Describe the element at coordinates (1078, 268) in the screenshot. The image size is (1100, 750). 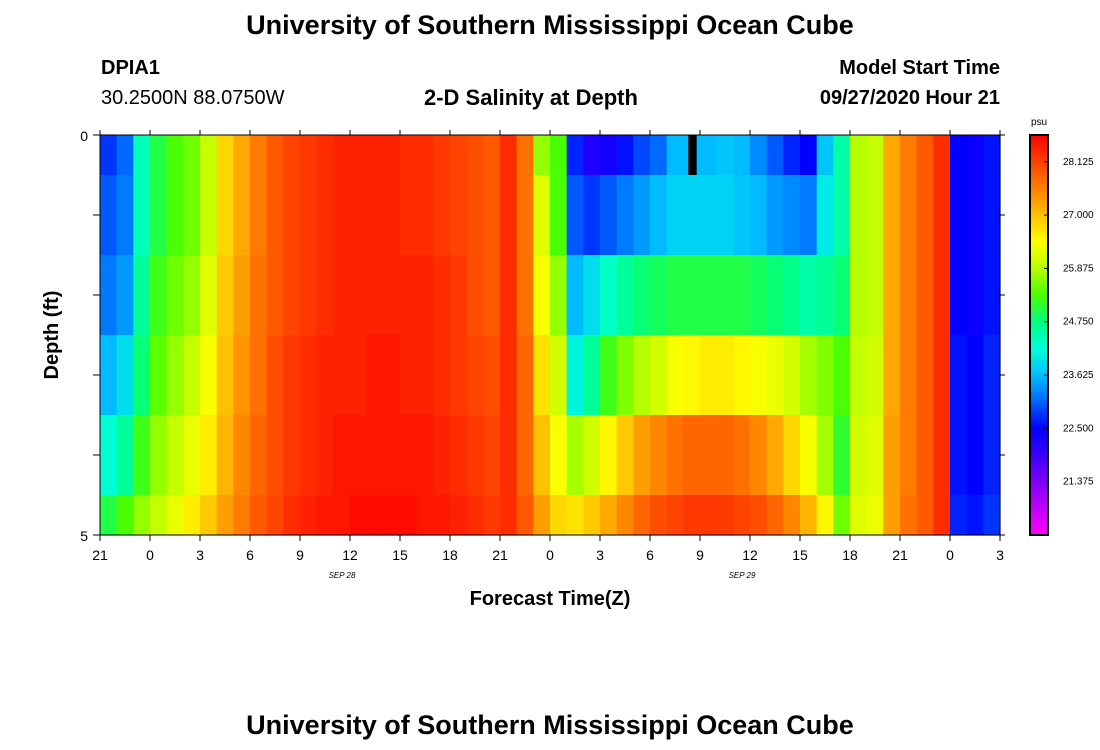
I see `colorbar-tick-label: 25.875` at that location.